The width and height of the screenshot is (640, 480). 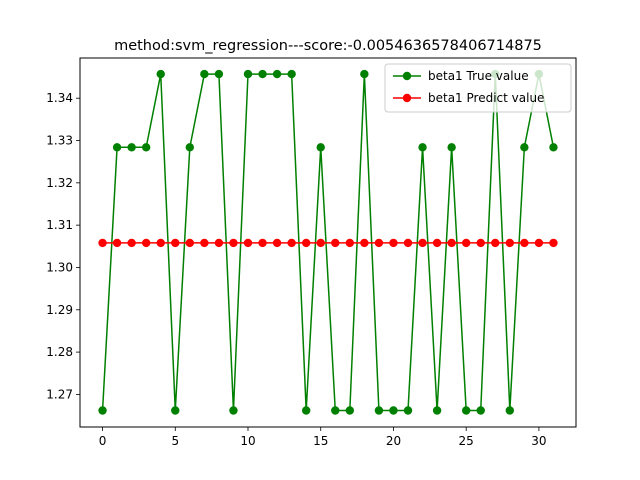 What do you see at coordinates (59, 225) in the screenshot?
I see `y-tick-label-4: 1.31` at bounding box center [59, 225].